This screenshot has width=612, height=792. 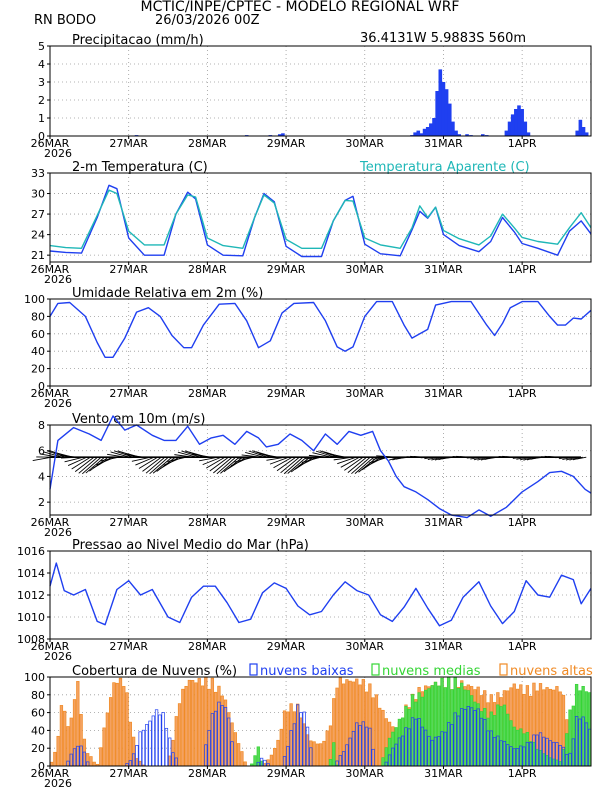 What do you see at coordinates (38, 369) in the screenshot?
I see `y-tick-label: 20` at bounding box center [38, 369].